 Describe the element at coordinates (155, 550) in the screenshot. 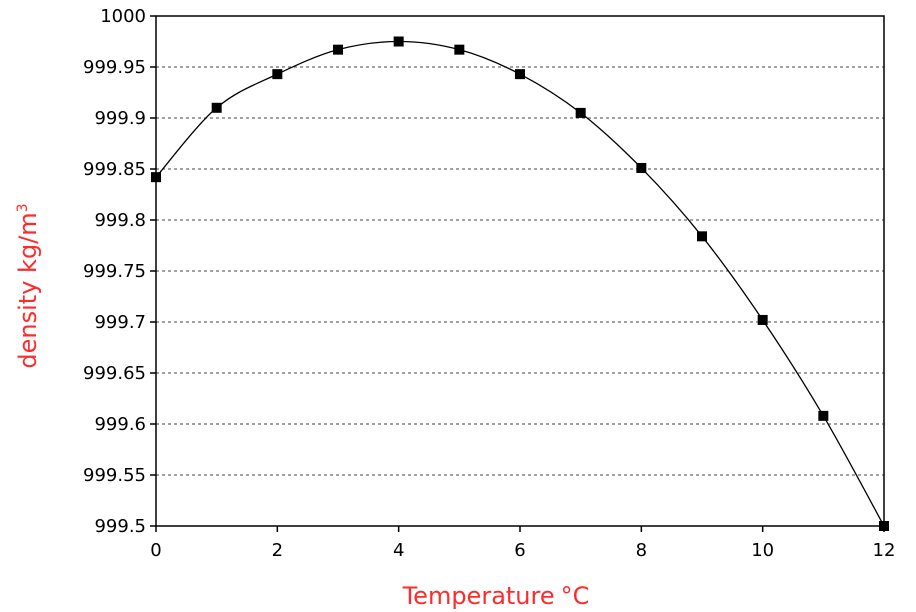

I see `x-tick-label: 0` at that location.